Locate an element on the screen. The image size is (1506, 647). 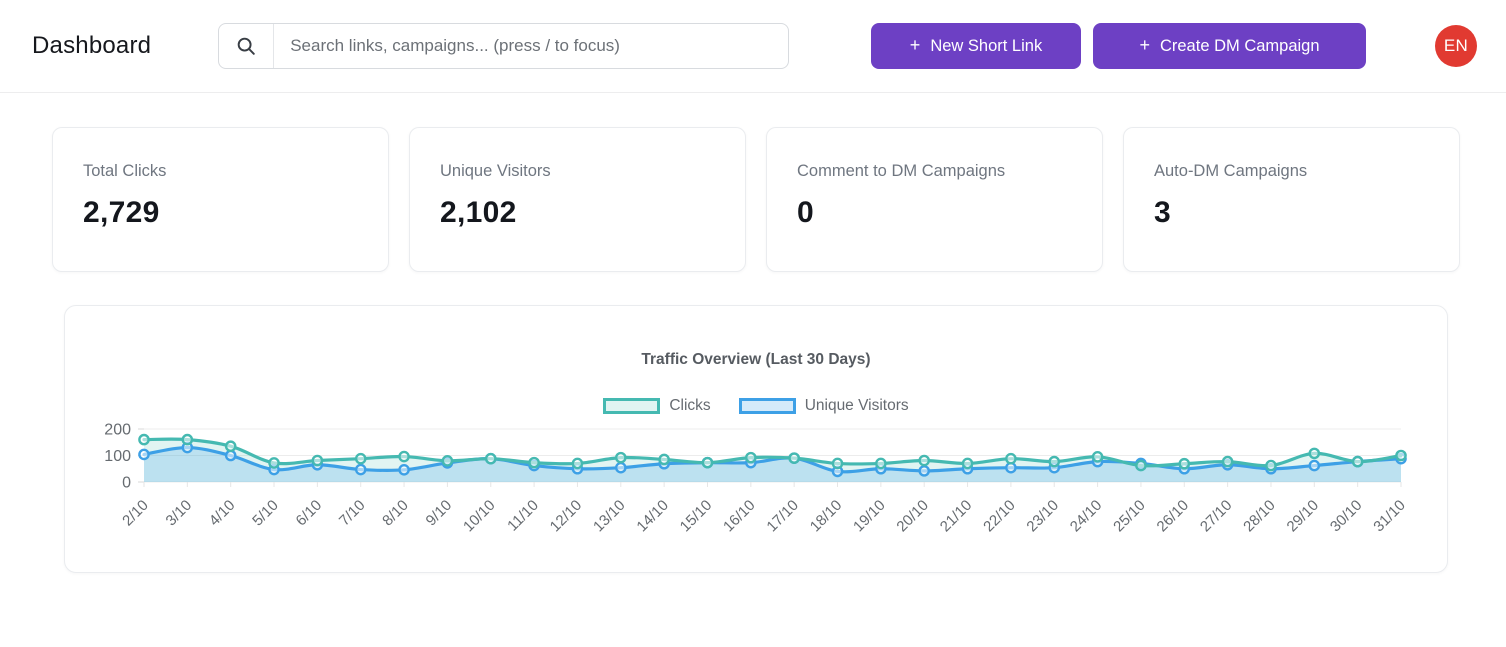
stat-label: Unique Visitors is located at coordinates (495, 171).